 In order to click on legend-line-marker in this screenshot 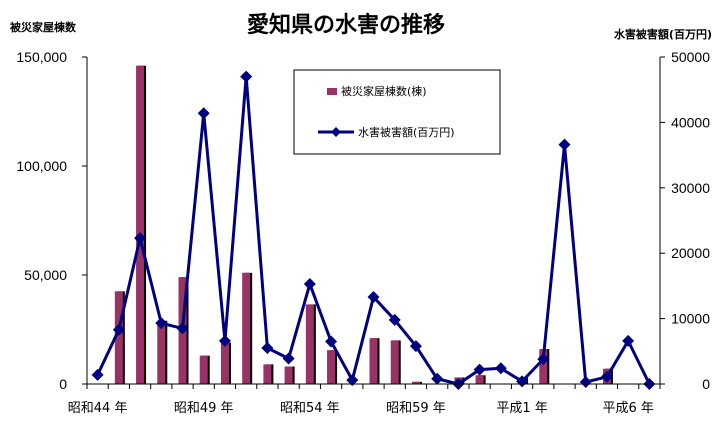, I will do `click(336, 132)`.